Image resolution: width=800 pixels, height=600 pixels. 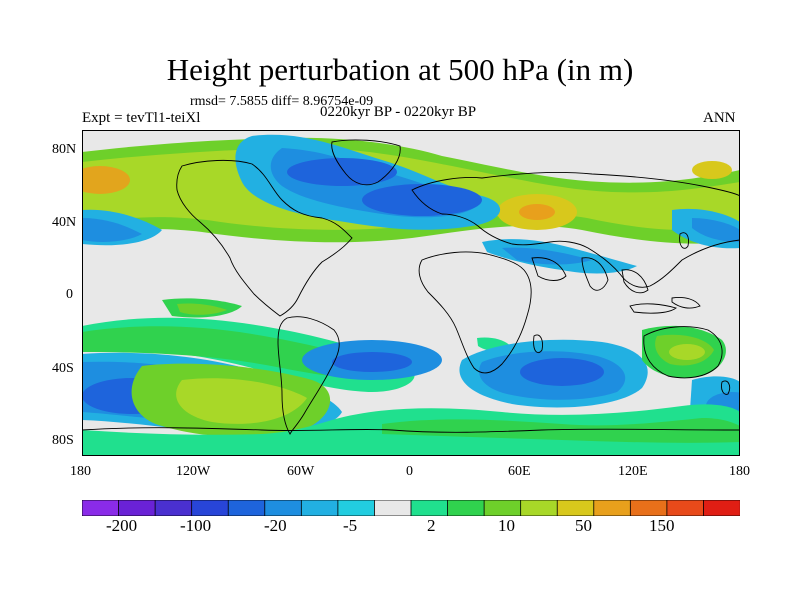 What do you see at coordinates (519, 471) in the screenshot?
I see `lon-label-60e: 60E` at bounding box center [519, 471].